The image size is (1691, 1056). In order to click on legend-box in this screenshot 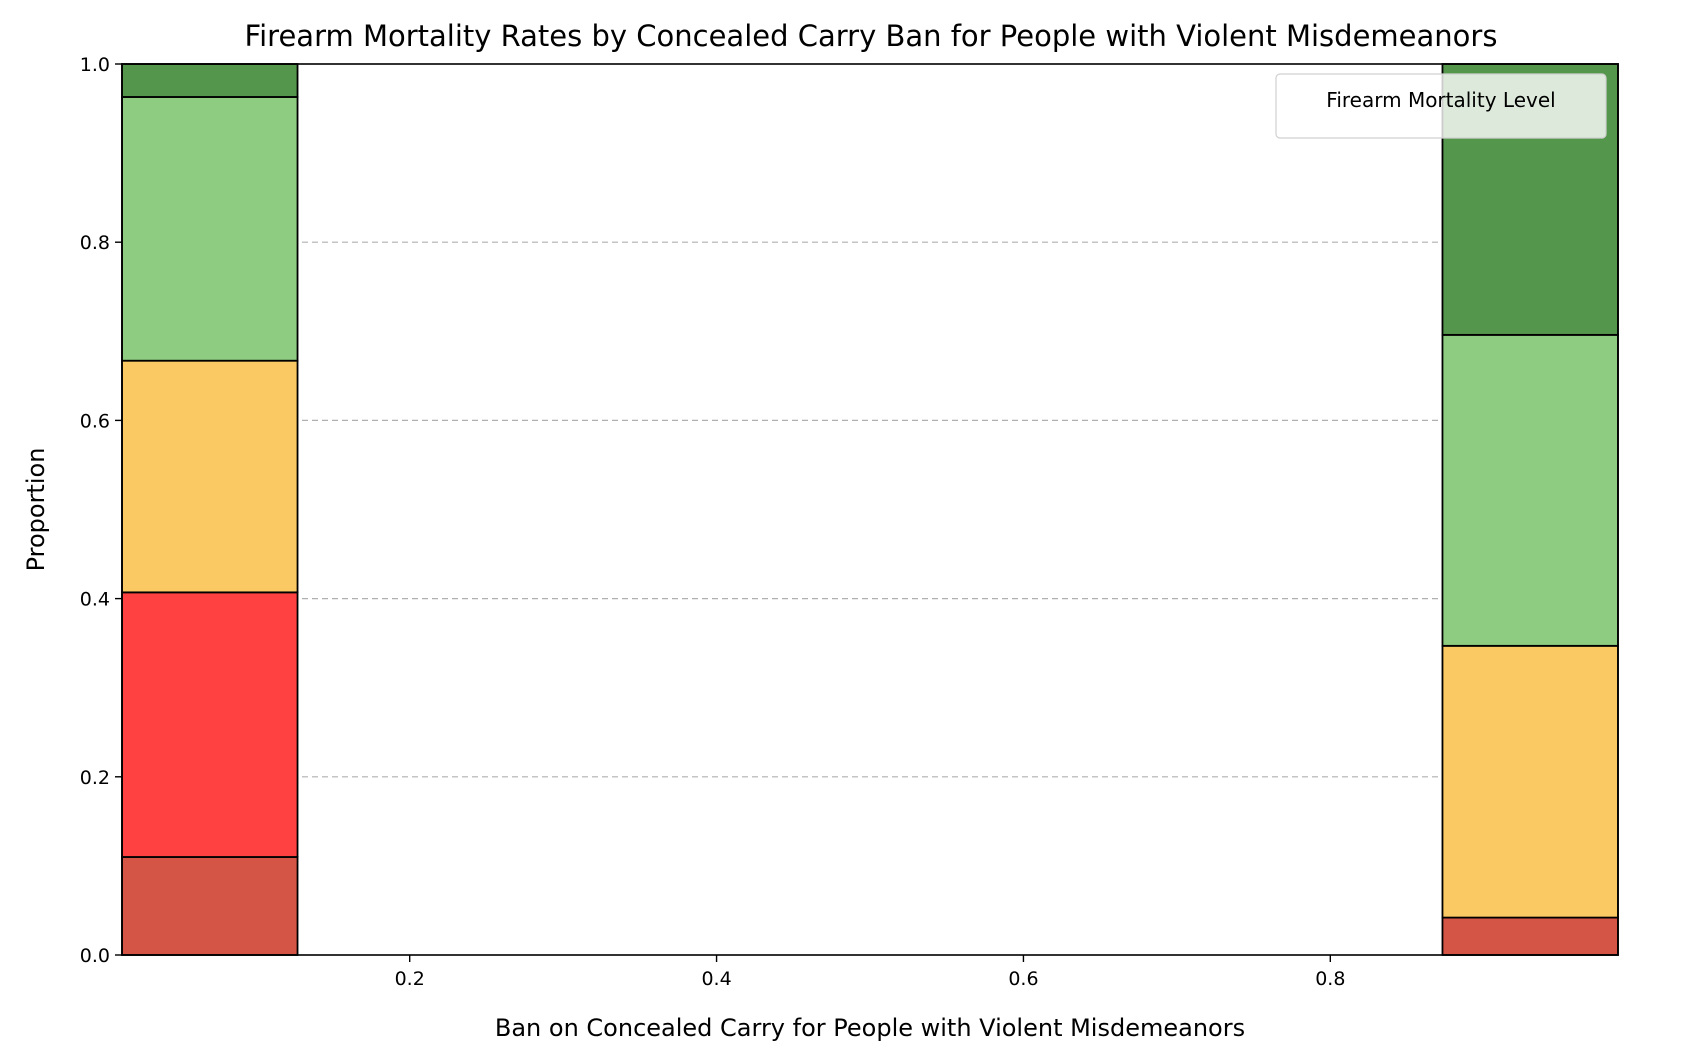, I will do `click(1441, 106)`.